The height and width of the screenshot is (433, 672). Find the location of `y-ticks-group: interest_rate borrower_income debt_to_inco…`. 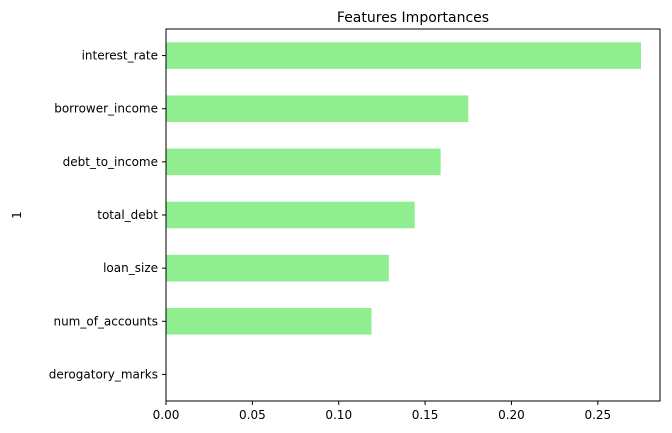

y-ticks-group: interest_rate borrower_income debt_to_inco… is located at coordinates (107, 215).